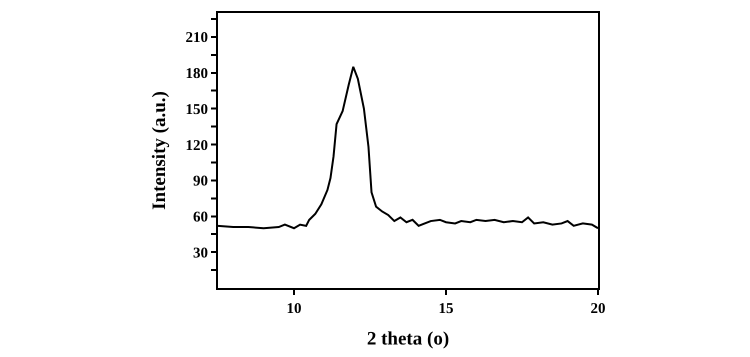  Describe the element at coordinates (200, 253) in the screenshot. I see `y-tick-label: 30` at that location.